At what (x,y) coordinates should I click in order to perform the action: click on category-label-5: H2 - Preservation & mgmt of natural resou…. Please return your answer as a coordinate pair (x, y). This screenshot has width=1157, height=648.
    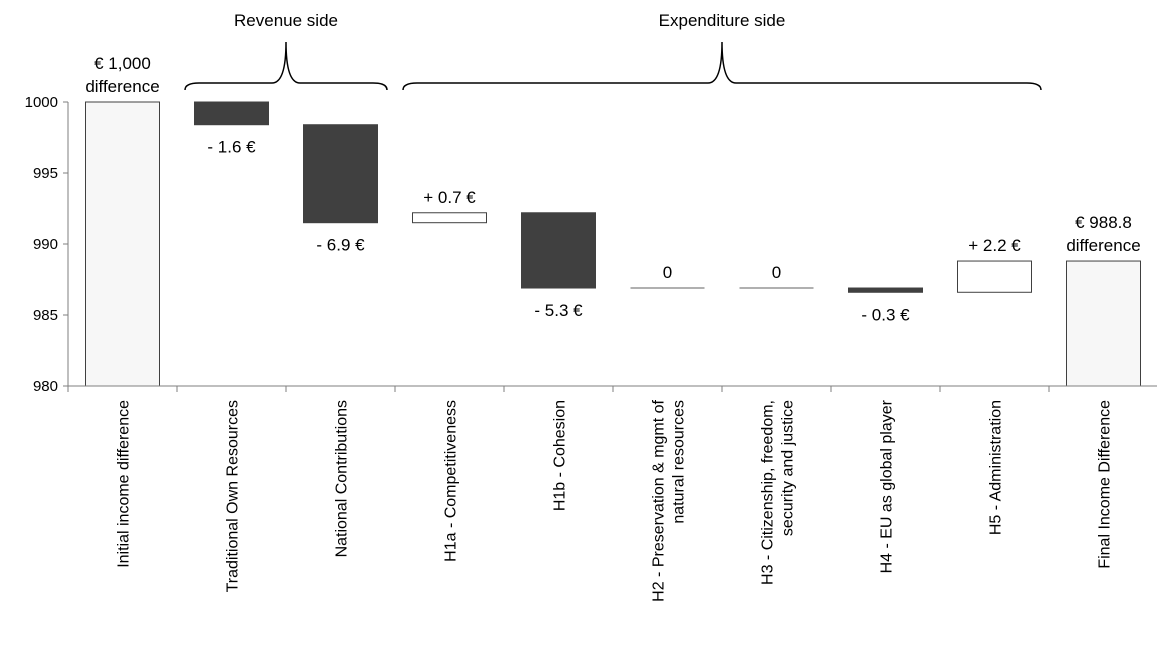
    Looking at the image, I should click on (669, 500).